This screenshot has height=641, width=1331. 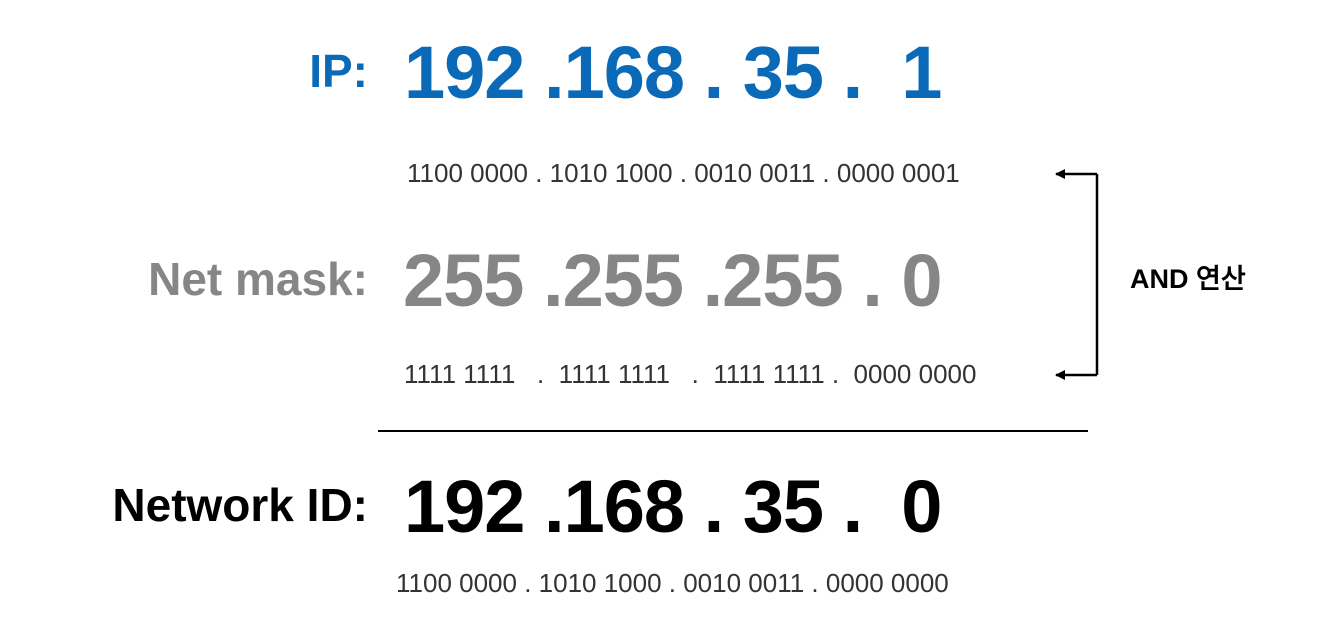 I want to click on and-bracket-arrow, so click(x=1077, y=274).